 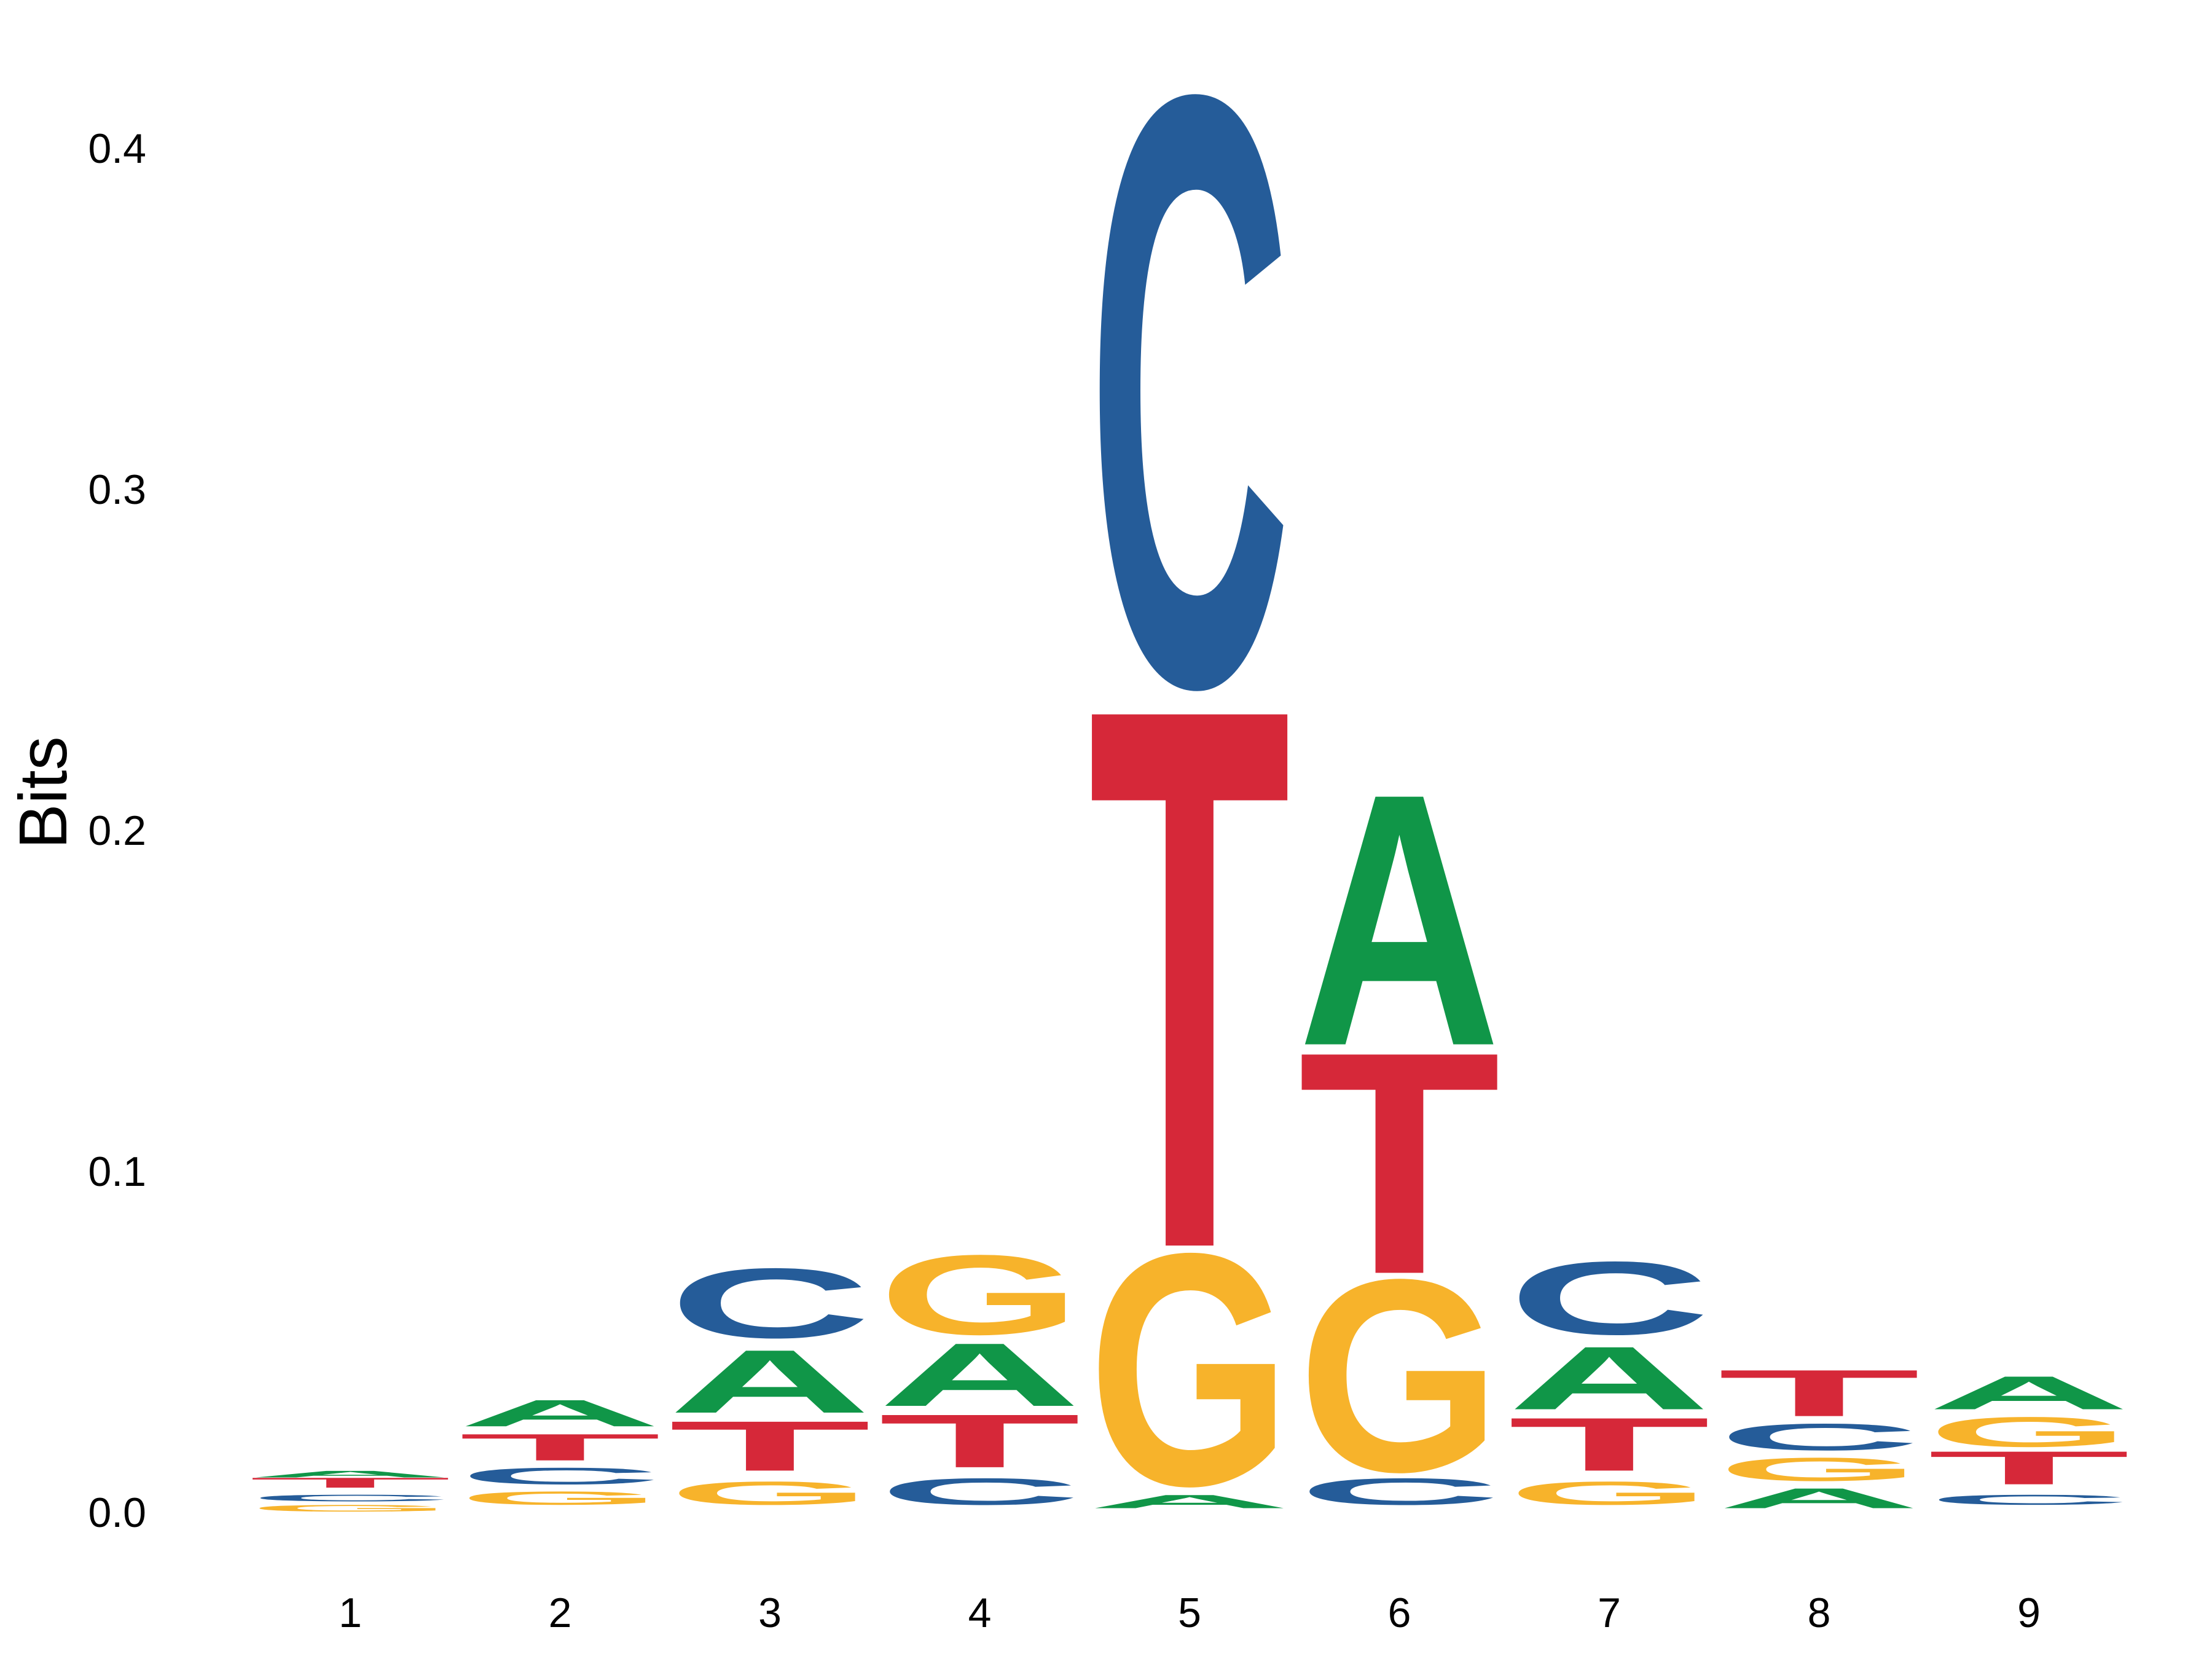 What do you see at coordinates (560, 1613) in the screenshot?
I see `x-tick-label: 2` at bounding box center [560, 1613].